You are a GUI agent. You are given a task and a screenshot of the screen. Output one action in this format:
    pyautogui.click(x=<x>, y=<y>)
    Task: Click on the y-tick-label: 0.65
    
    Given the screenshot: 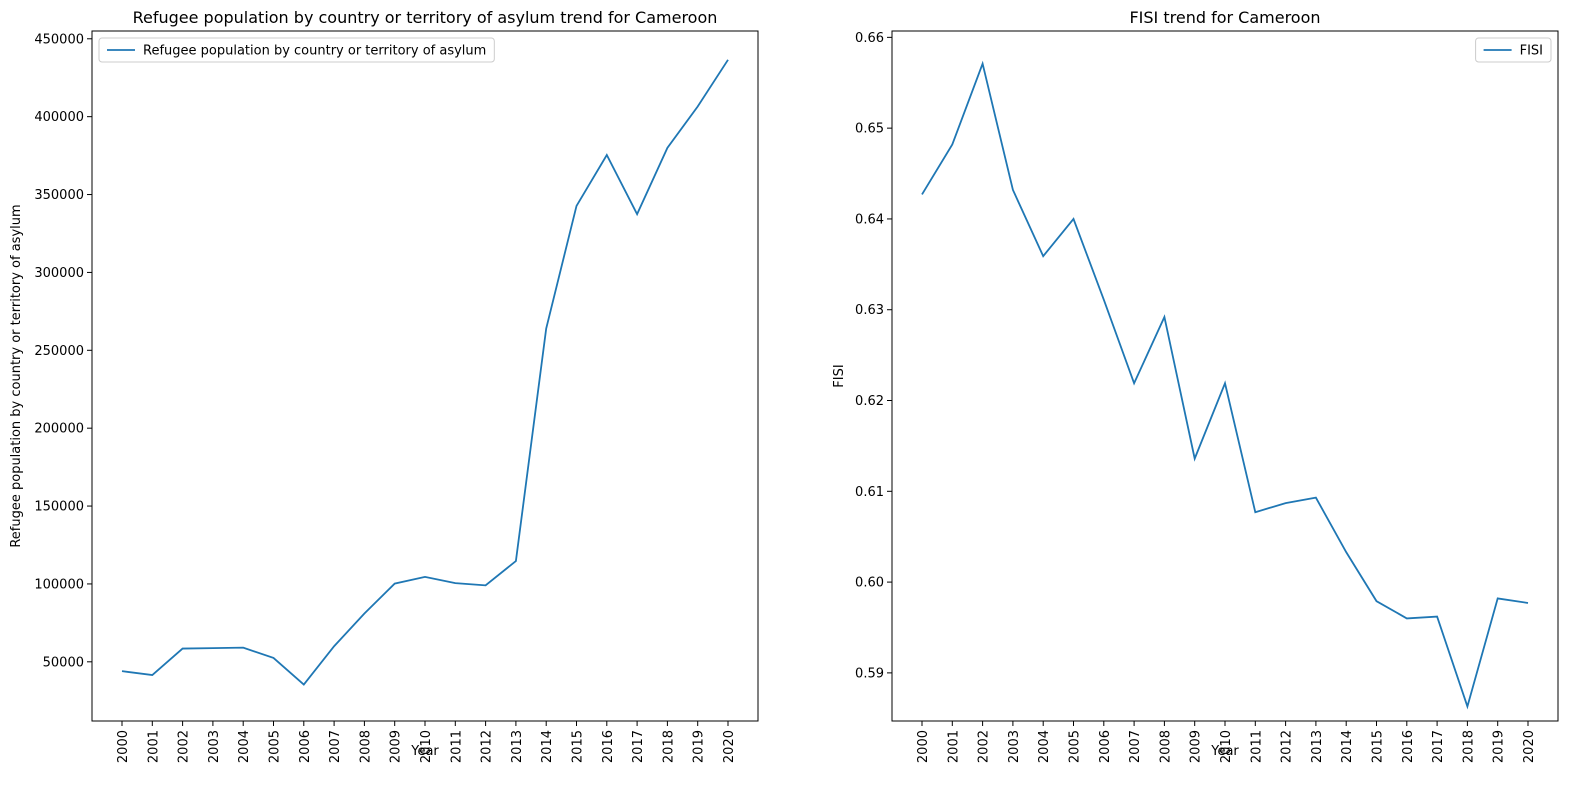 What is the action you would take?
    pyautogui.click(x=869, y=129)
    